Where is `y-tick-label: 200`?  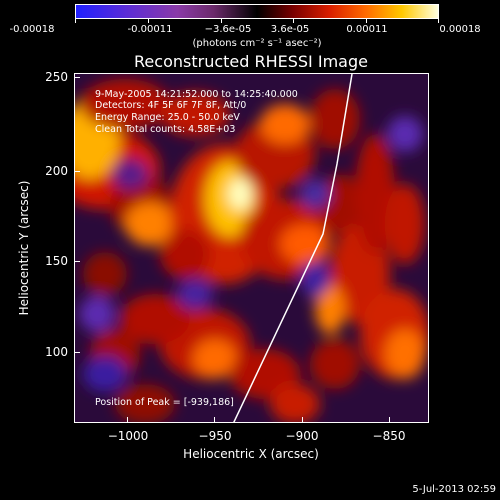 y-tick-label: 200 is located at coordinates (56, 171).